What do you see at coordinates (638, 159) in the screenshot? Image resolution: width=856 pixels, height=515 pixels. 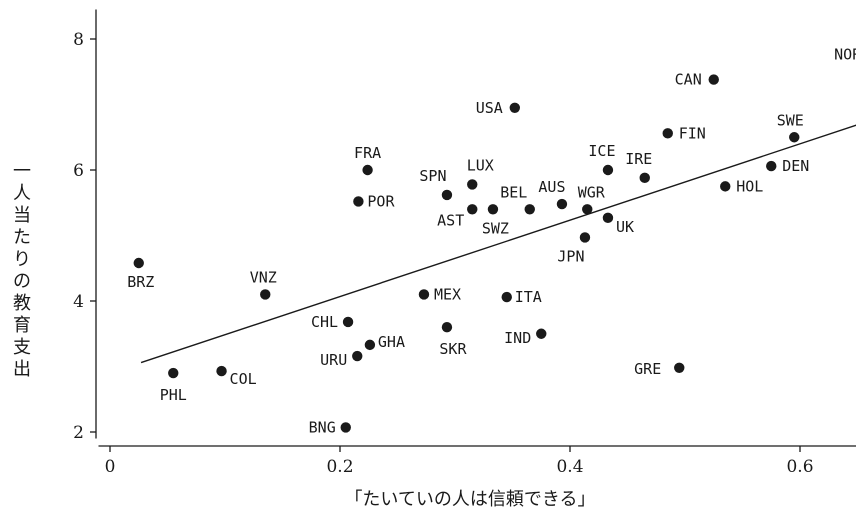 I see `point-label-ire: IRE` at bounding box center [638, 159].